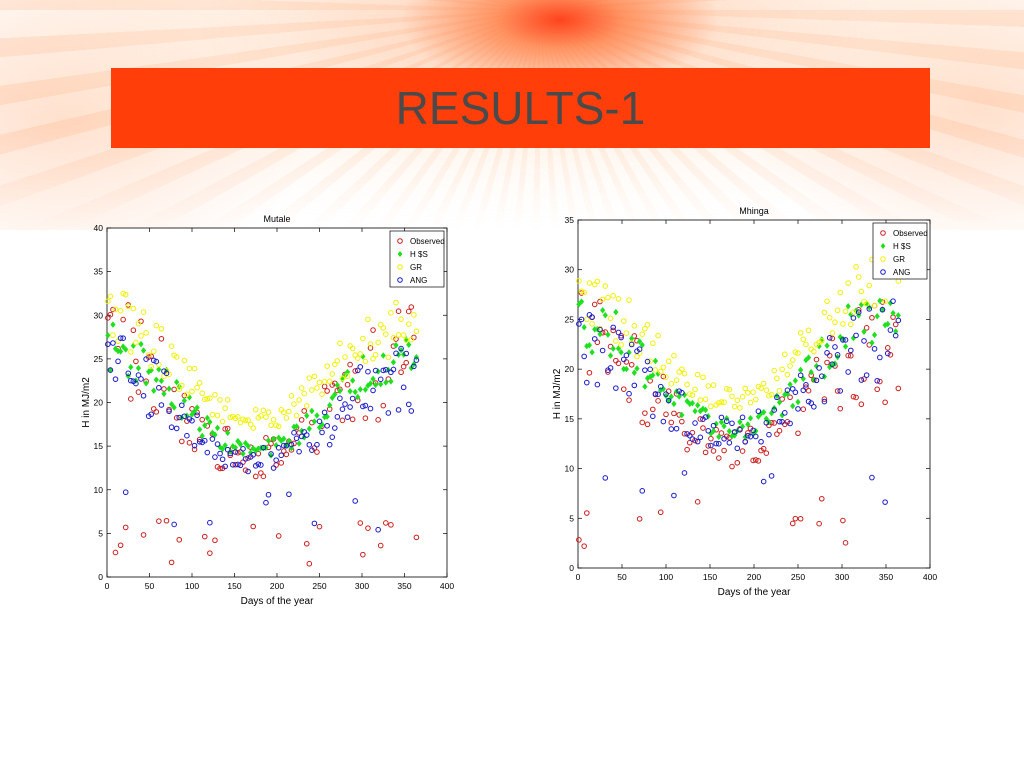 This screenshot has height=768, width=1024. I want to click on x-tick-label: 200, so click(277, 586).